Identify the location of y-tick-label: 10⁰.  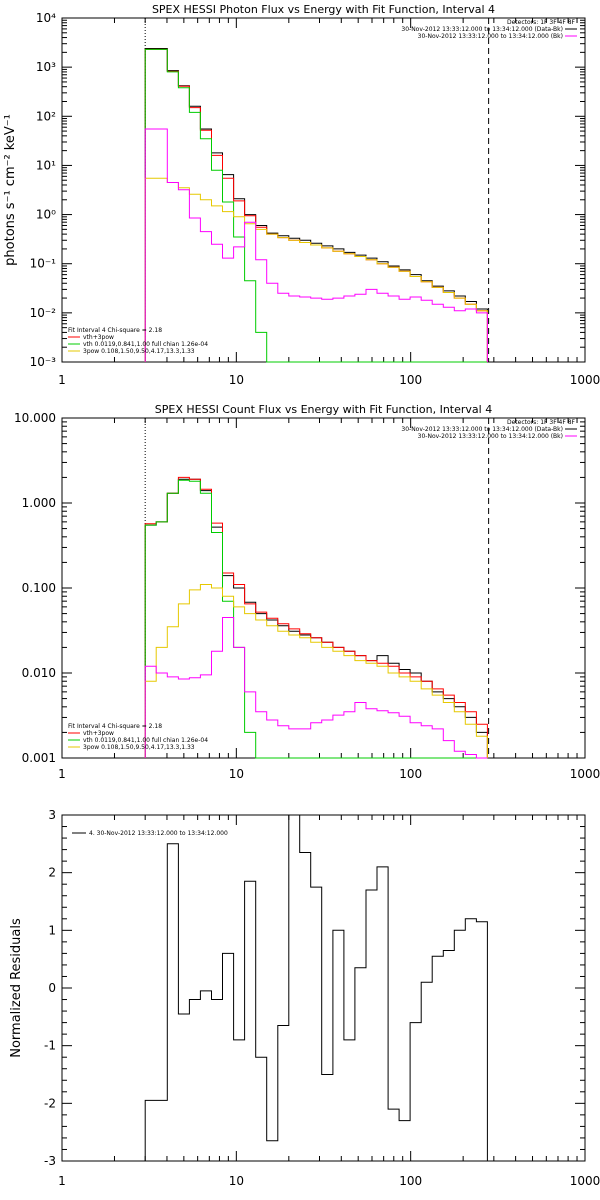
(46, 215).